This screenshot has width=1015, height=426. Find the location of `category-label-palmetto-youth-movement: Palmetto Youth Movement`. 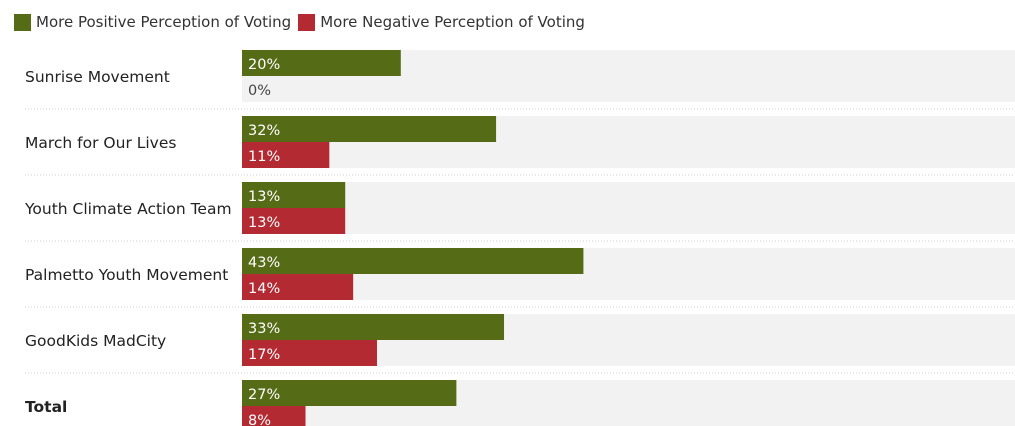

category-label-palmetto-youth-movement: Palmetto Youth Movement is located at coordinates (126, 275).